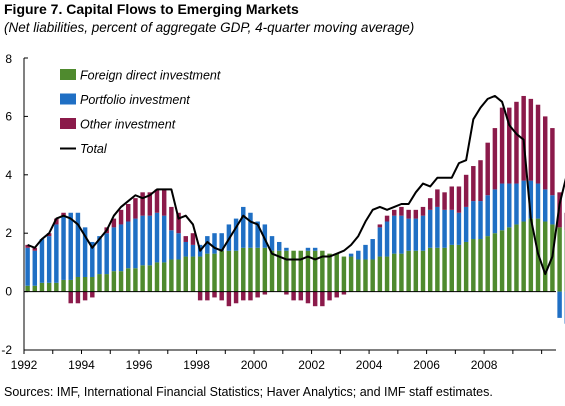 This screenshot has width=565, height=406. I want to click on y-tick-label: 0, so click(8, 292).